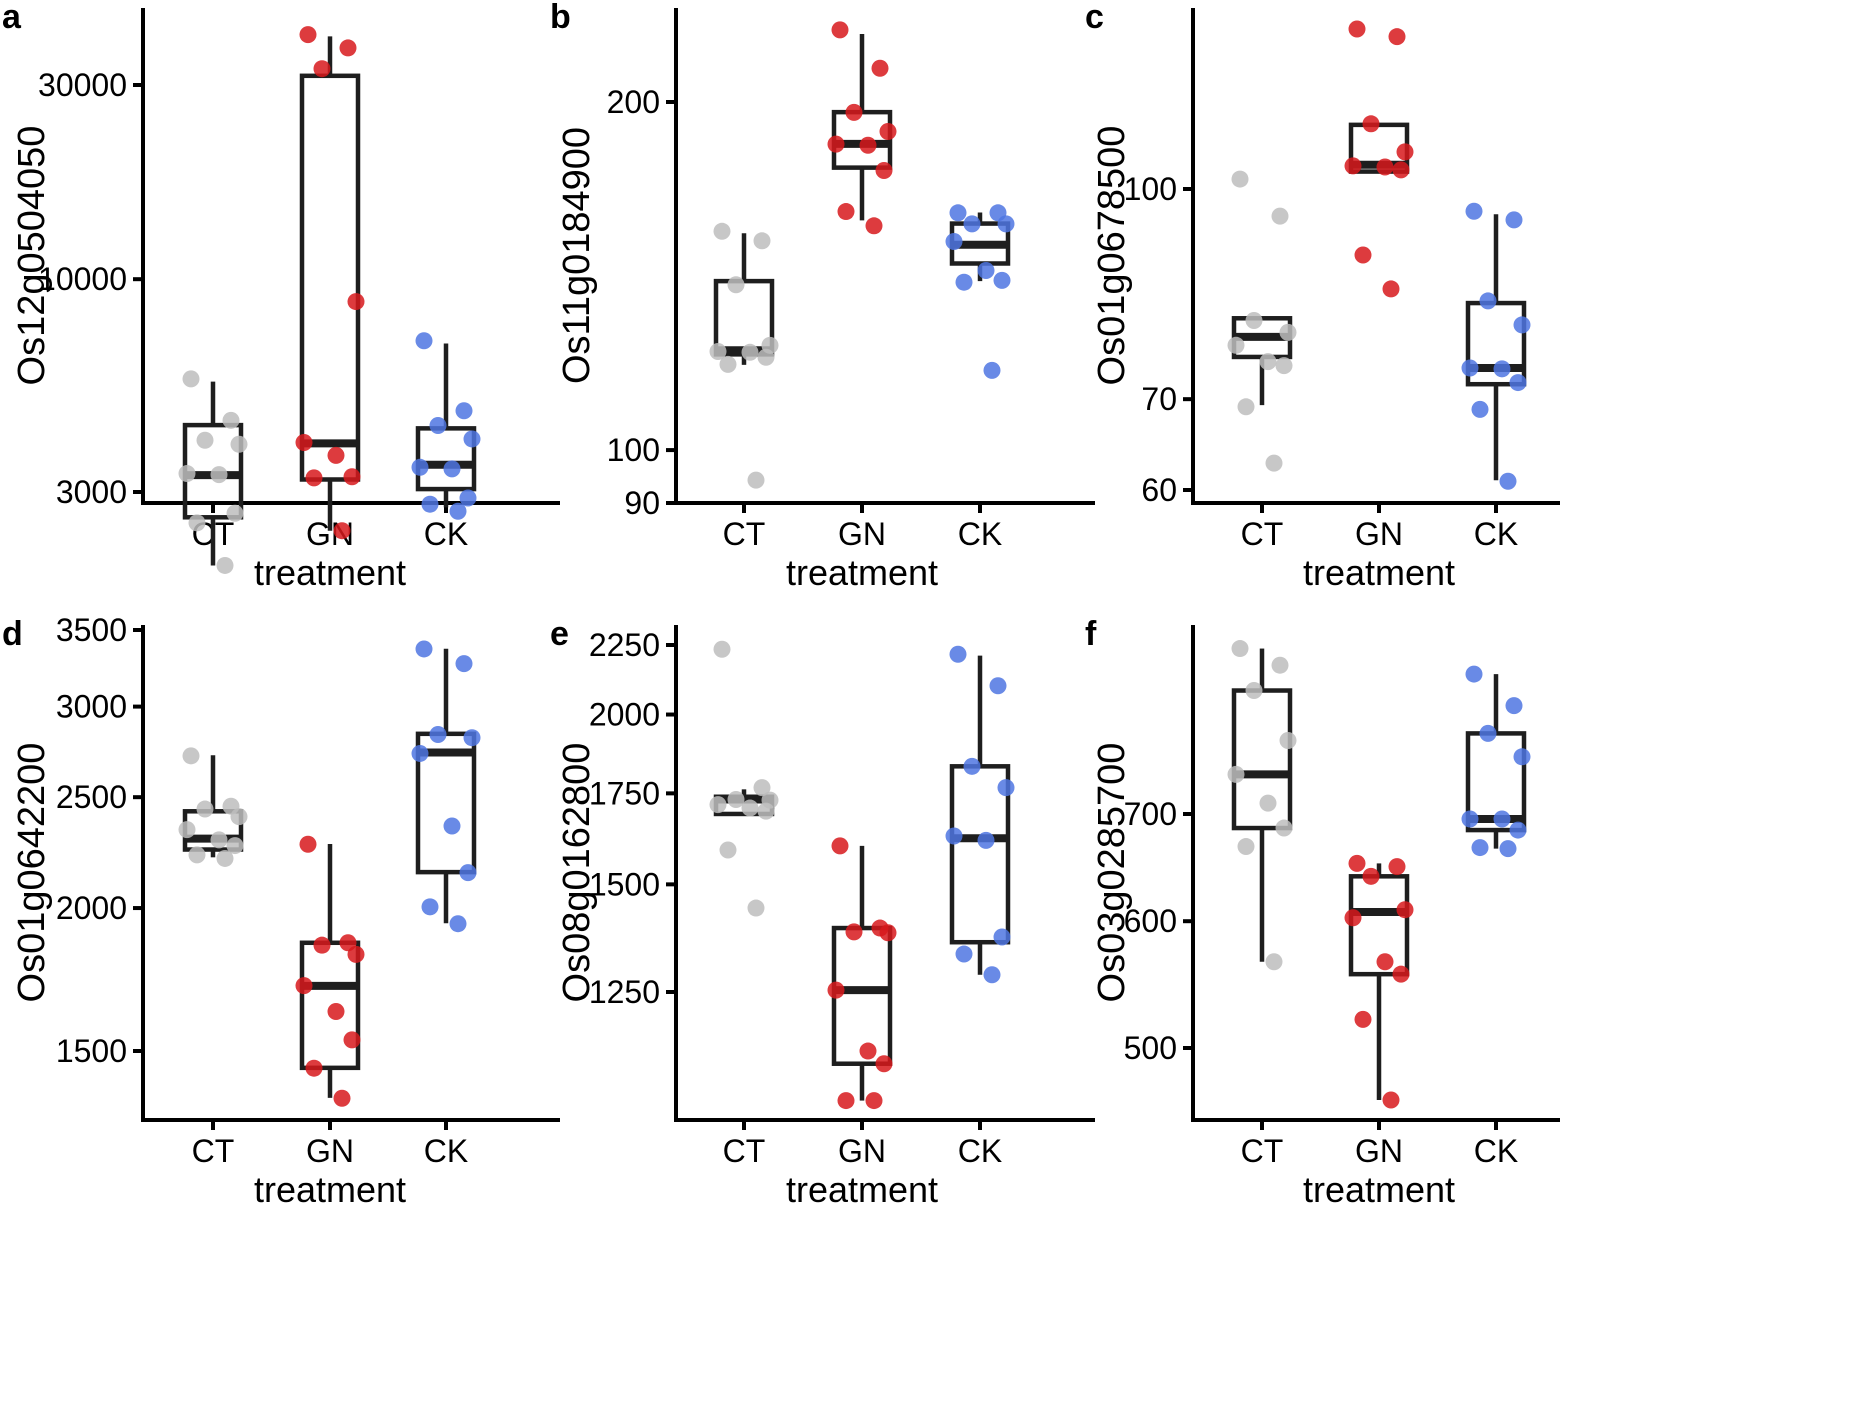 The width and height of the screenshot is (1852, 1420). What do you see at coordinates (1150, 1048) in the screenshot?
I see `y-tick-label: 500` at bounding box center [1150, 1048].